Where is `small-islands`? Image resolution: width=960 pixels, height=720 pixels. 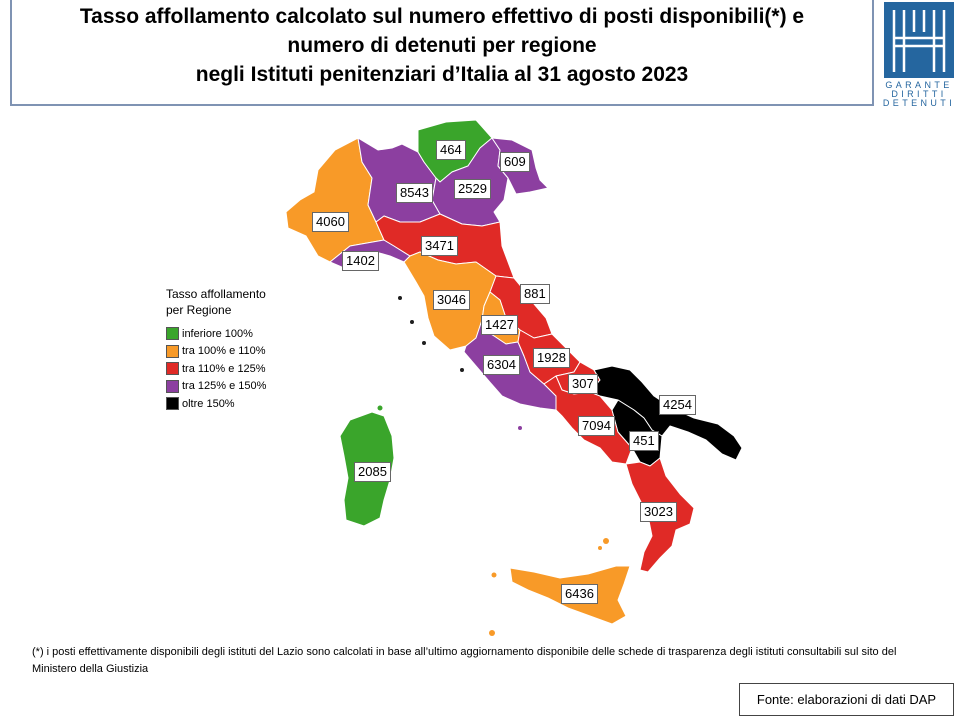
small-islands is located at coordinates (493, 466).